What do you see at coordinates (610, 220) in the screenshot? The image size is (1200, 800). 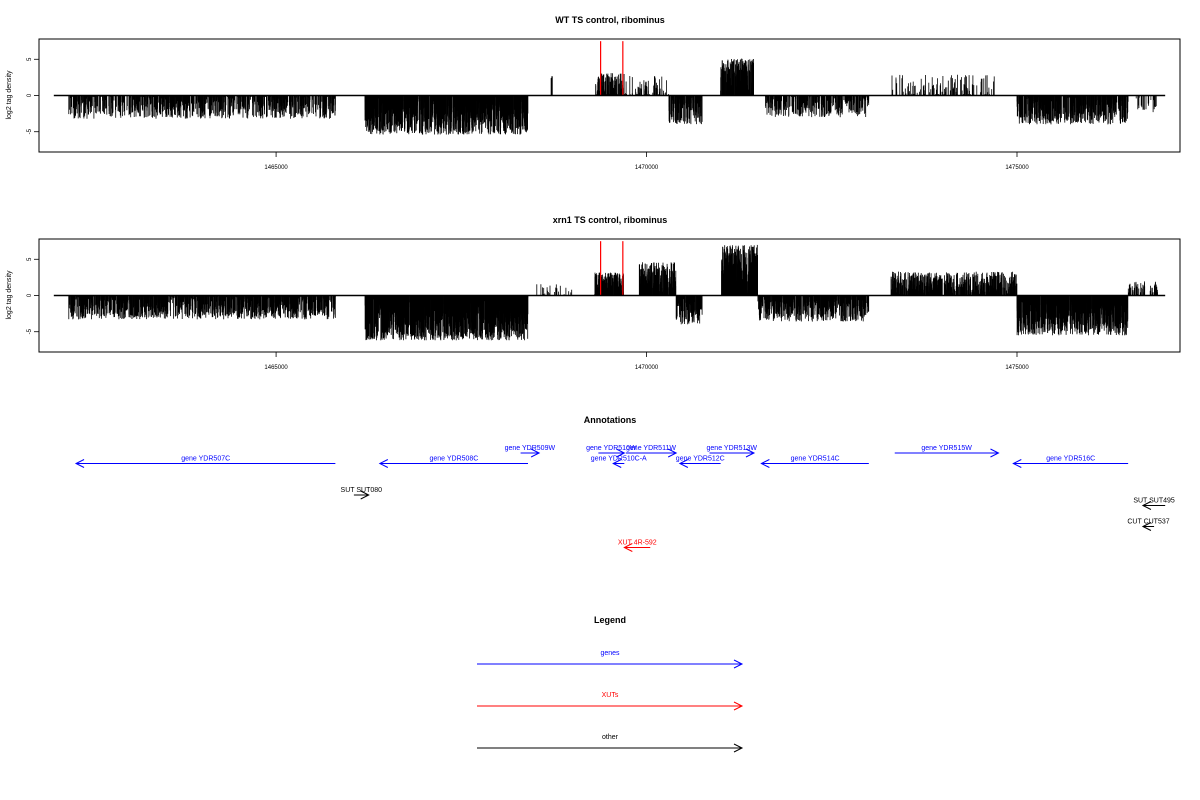 I see `panel-title: xrn1 TS control, ribominus` at bounding box center [610, 220].